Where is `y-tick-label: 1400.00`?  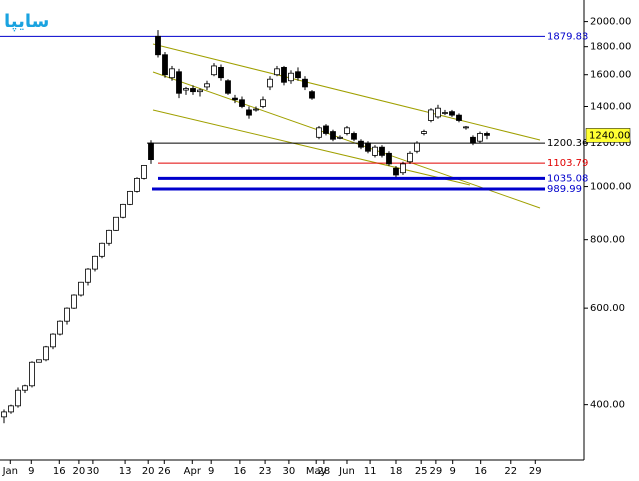 y-tick-label: 1400.00 is located at coordinates (610, 106).